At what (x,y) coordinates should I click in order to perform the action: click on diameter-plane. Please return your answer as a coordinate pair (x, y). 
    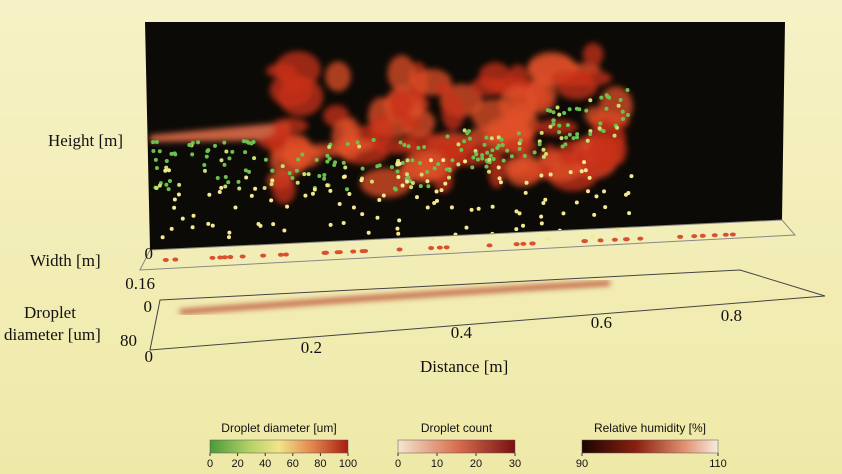
    Looking at the image, I should click on (487, 310).